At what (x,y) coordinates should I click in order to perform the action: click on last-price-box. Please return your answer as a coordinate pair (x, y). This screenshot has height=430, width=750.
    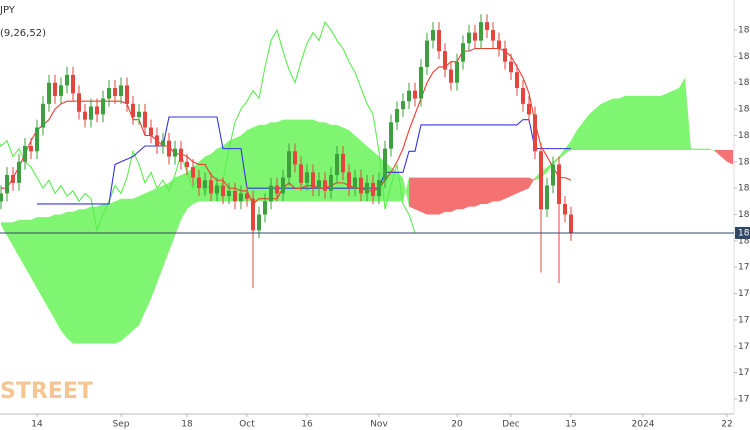
    Looking at the image, I should click on (742, 232).